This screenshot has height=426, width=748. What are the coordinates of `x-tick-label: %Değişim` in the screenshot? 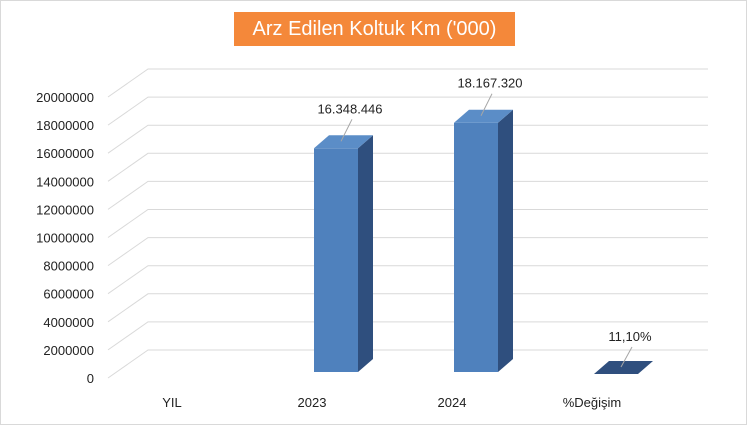 It's located at (592, 402).